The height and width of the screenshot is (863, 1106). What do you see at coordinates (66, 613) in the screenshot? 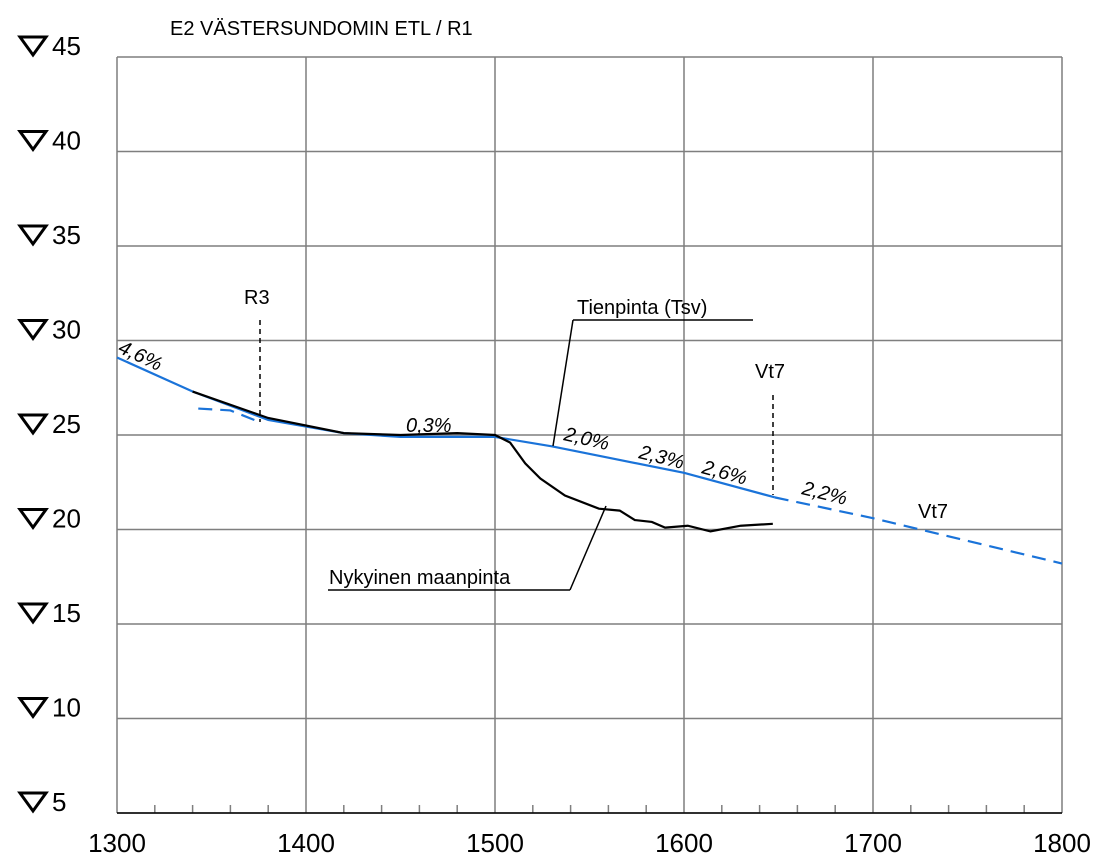
I see `y-tick-label: 15` at bounding box center [66, 613].